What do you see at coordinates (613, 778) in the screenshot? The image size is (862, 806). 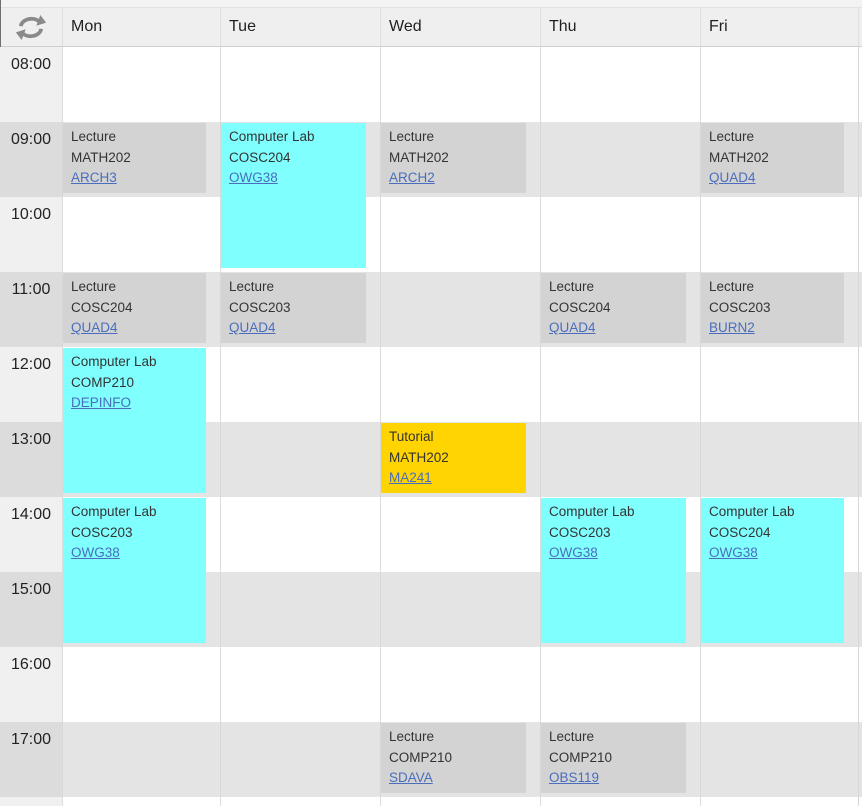 I see `event-room: OBS119` at bounding box center [613, 778].